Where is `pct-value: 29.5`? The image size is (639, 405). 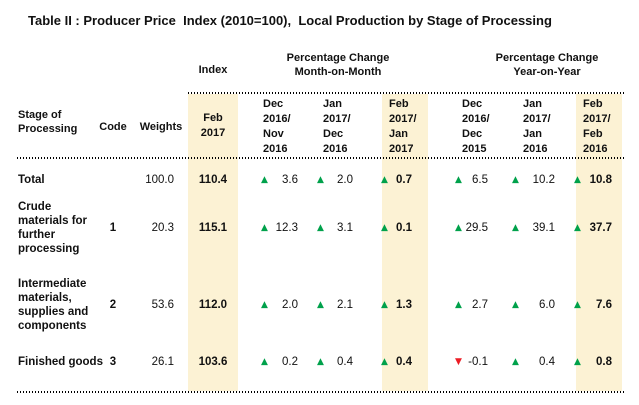
pct-value: 29.5 is located at coordinates (476, 228).